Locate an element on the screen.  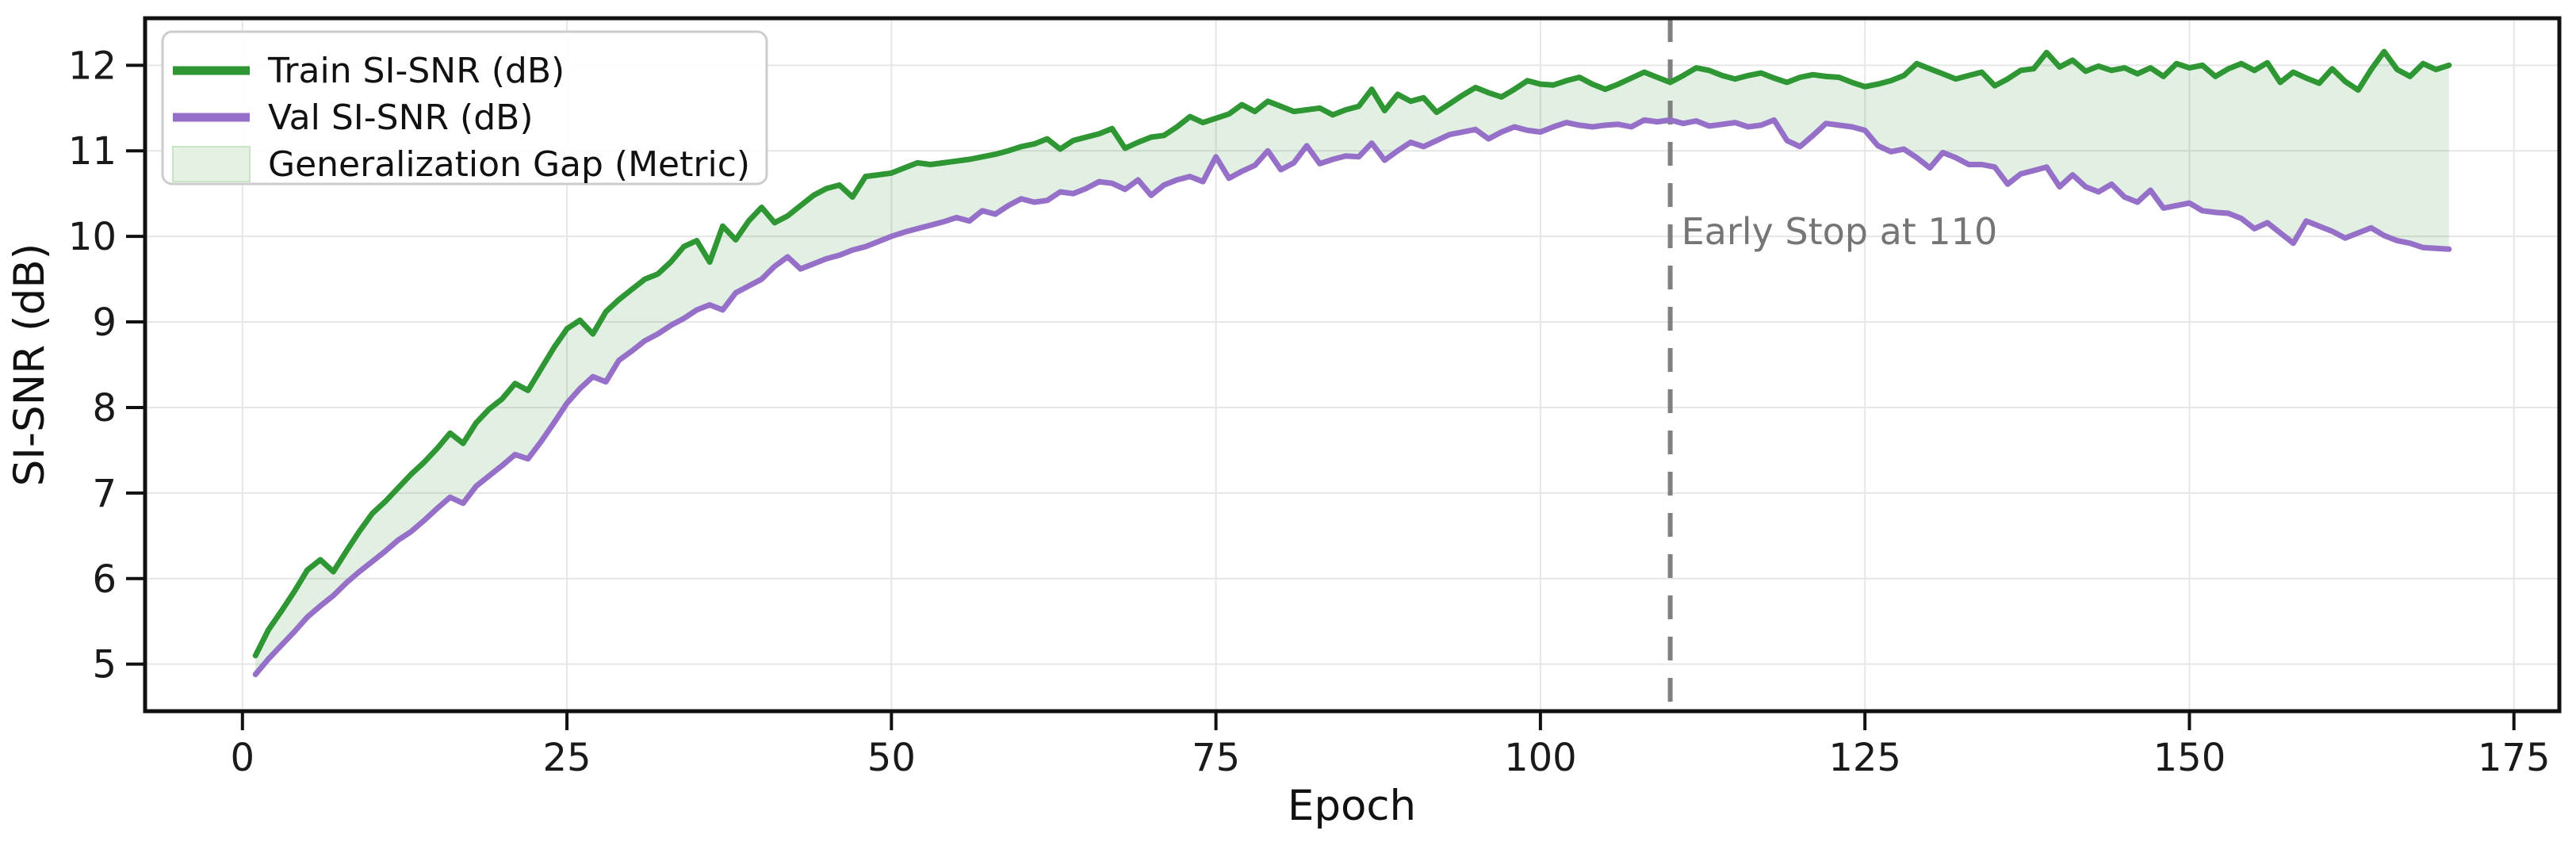
legend-gap-patch-swatch is located at coordinates (211, 164).